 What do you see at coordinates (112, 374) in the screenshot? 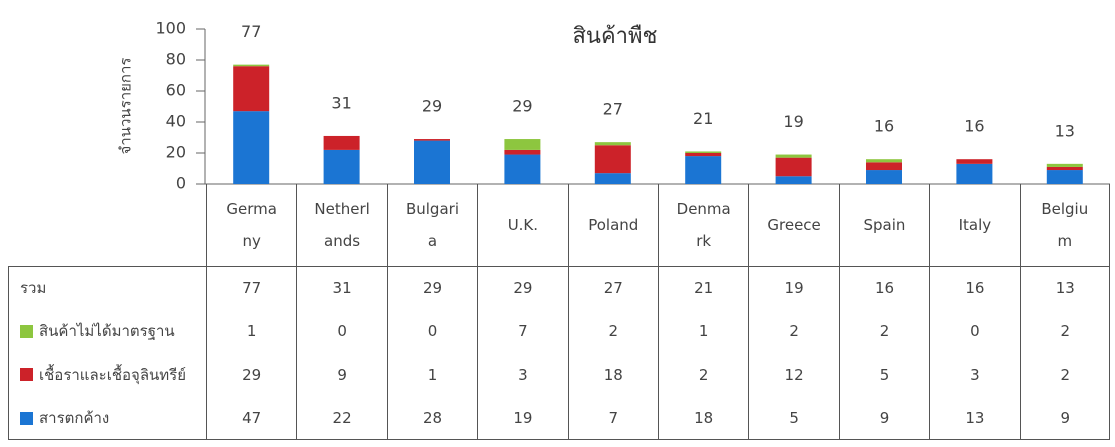
I see `legend-text: เชื้อราและเชื้อจุลินทรีย์` at bounding box center [112, 374].